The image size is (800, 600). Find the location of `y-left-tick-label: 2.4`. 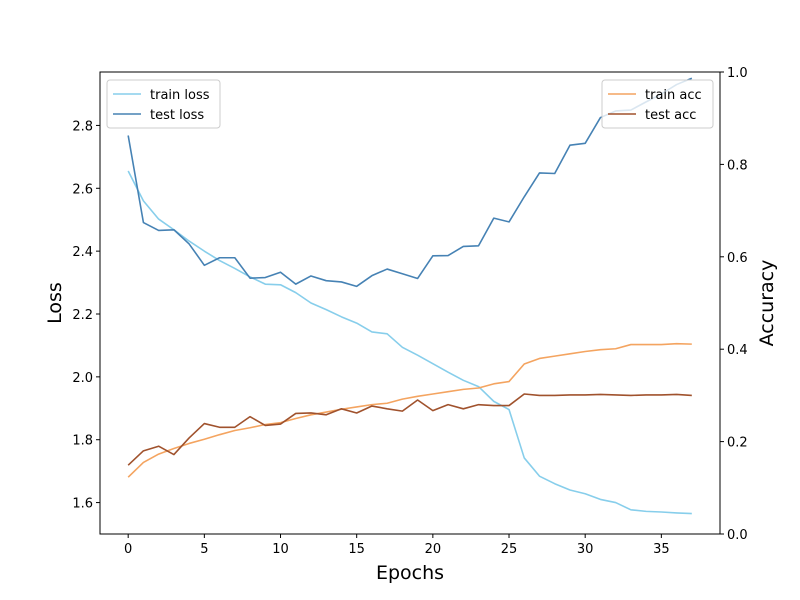

y-left-tick-label: 2.4 is located at coordinates (82, 252).